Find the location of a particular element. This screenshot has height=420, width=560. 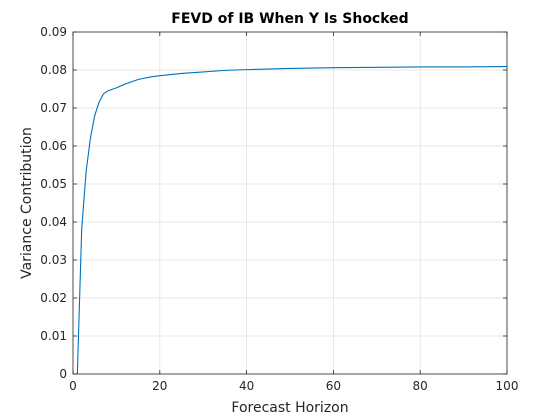

x-tick-label: 0 is located at coordinates (73, 386).